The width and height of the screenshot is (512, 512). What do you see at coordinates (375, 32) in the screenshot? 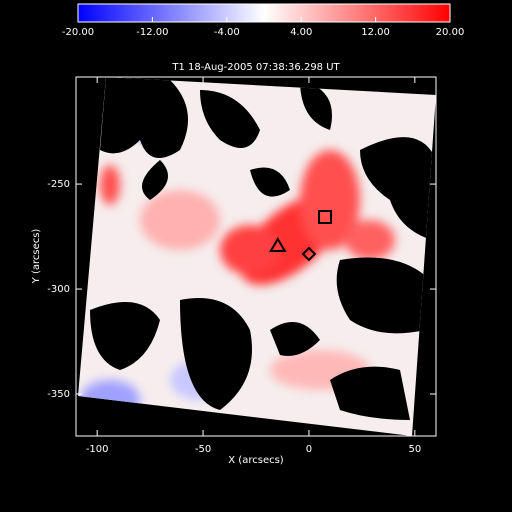
I see `colorbar-tick-label: 12.00` at bounding box center [375, 32].